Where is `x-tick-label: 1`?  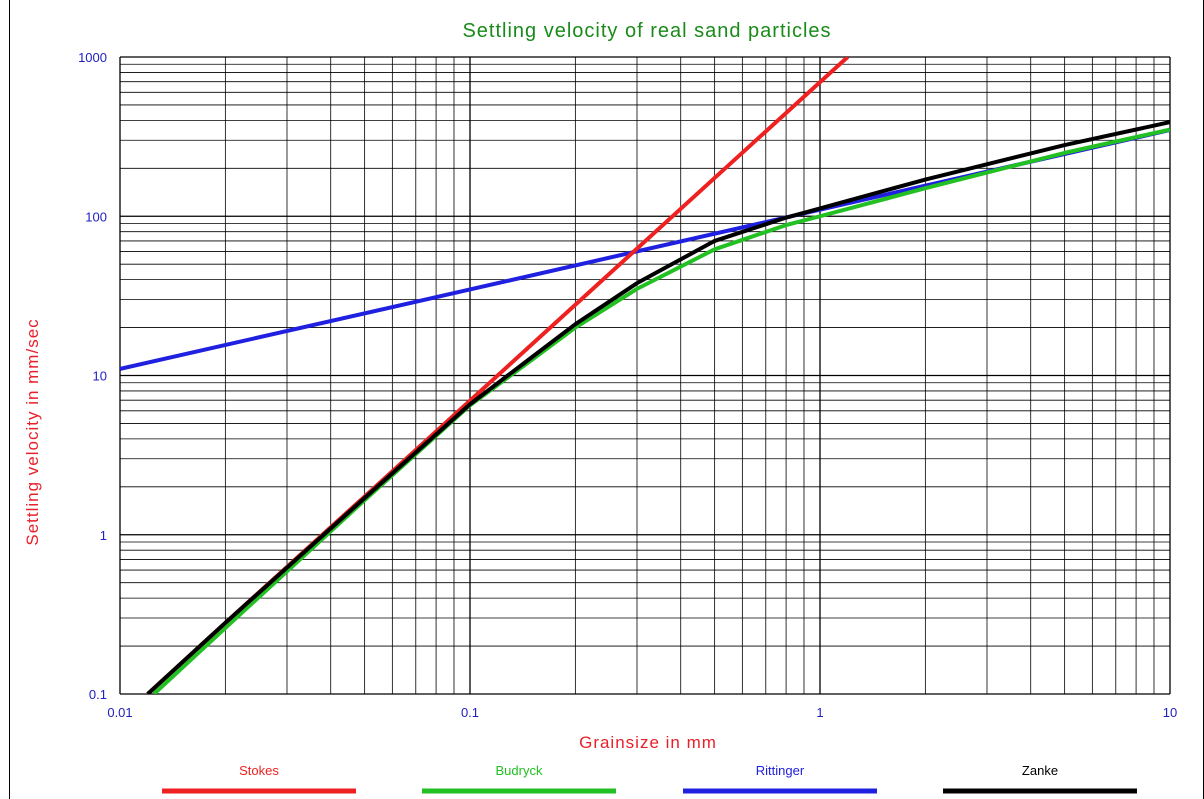
x-tick-label: 1 is located at coordinates (819, 712).